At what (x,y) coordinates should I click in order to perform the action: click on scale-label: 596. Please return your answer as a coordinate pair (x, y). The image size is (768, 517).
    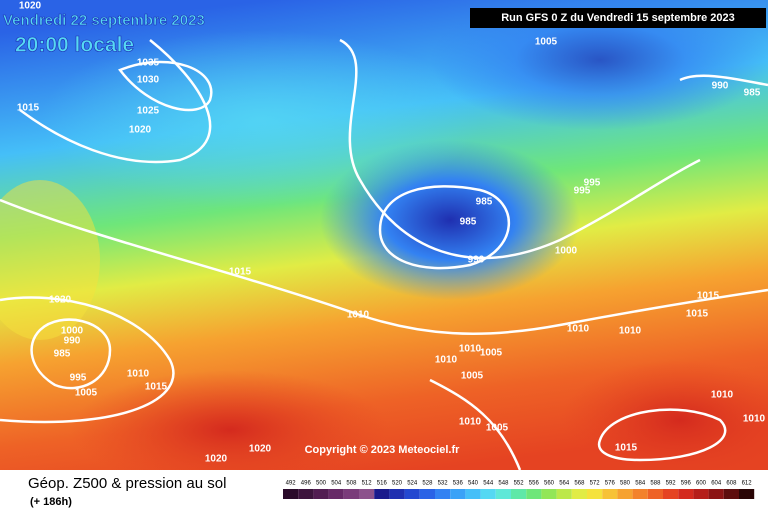
    Looking at the image, I should click on (686, 484).